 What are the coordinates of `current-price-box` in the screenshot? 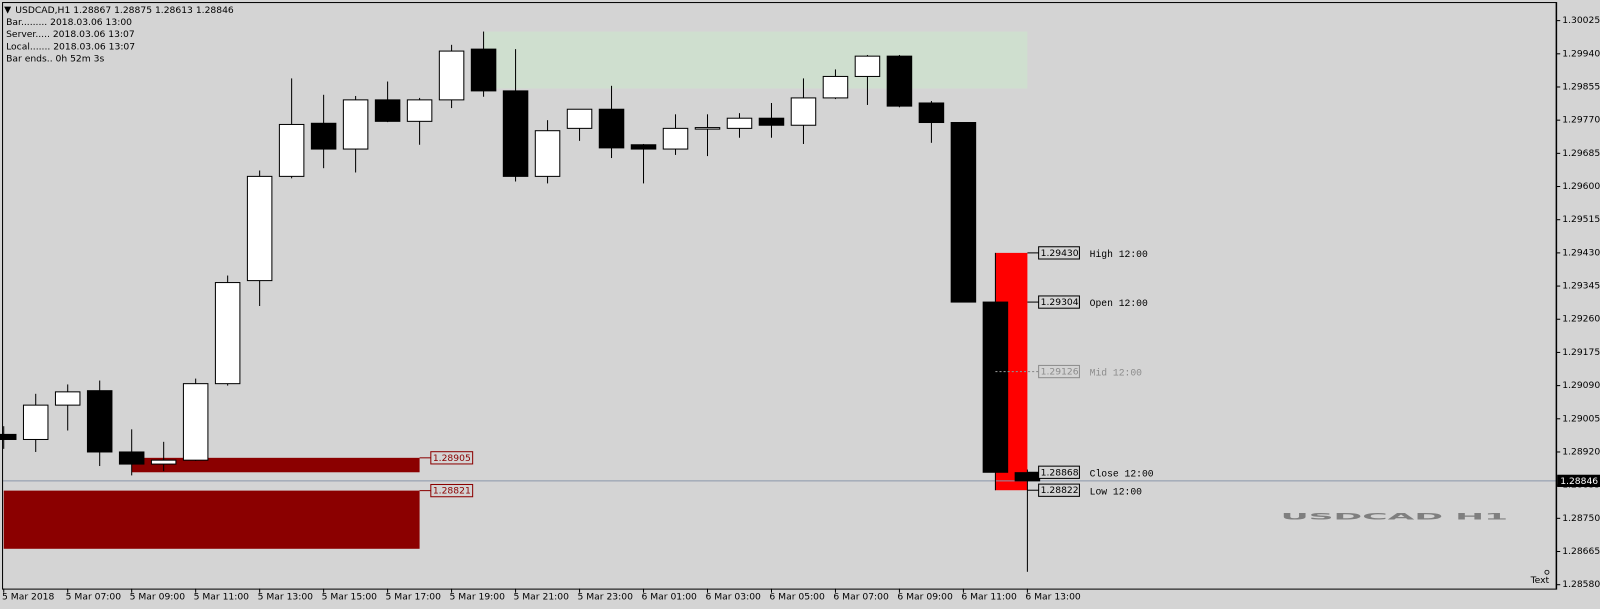 It's located at (1578, 480).